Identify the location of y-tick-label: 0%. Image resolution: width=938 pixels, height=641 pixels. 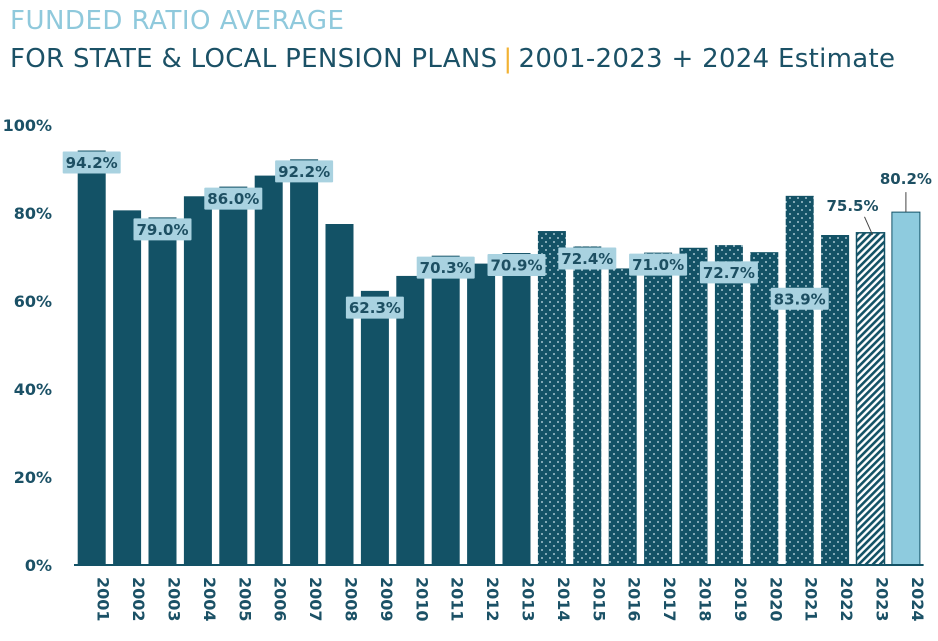
(38, 565).